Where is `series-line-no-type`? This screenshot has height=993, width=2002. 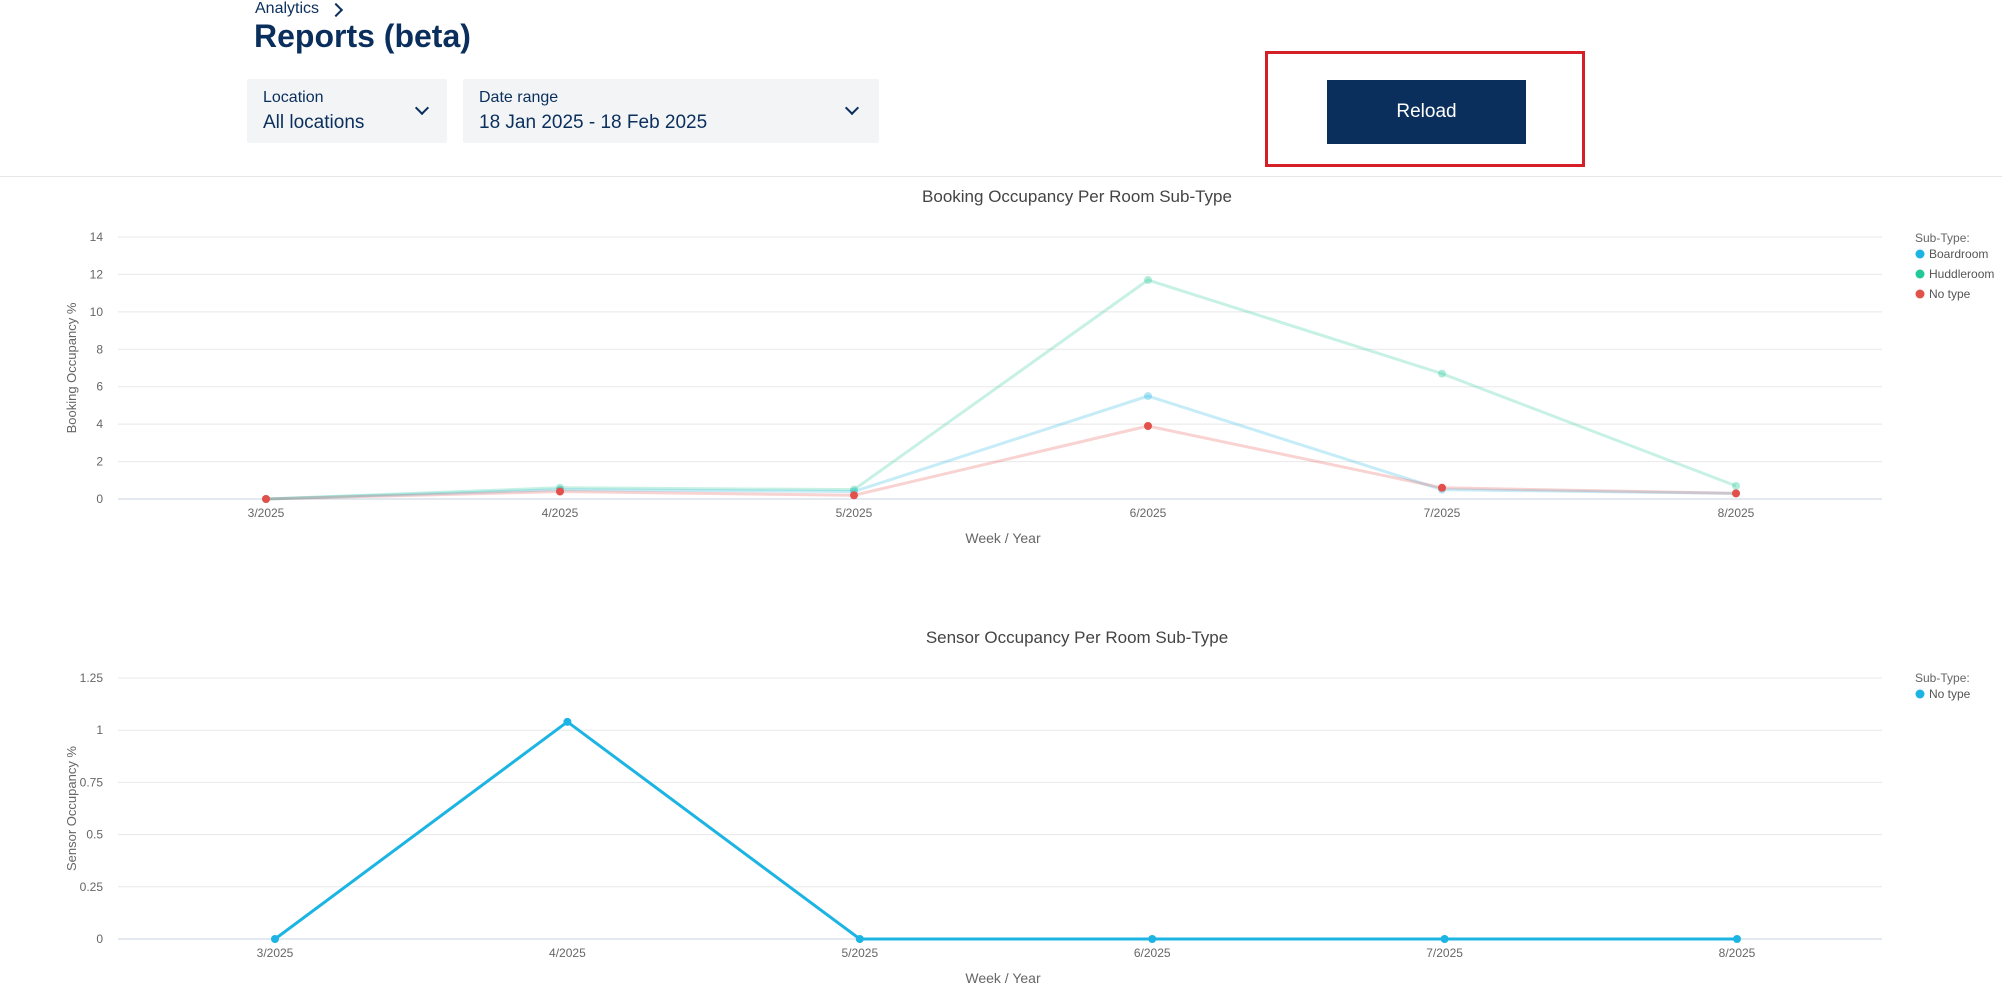 series-line-no-type is located at coordinates (1001, 462).